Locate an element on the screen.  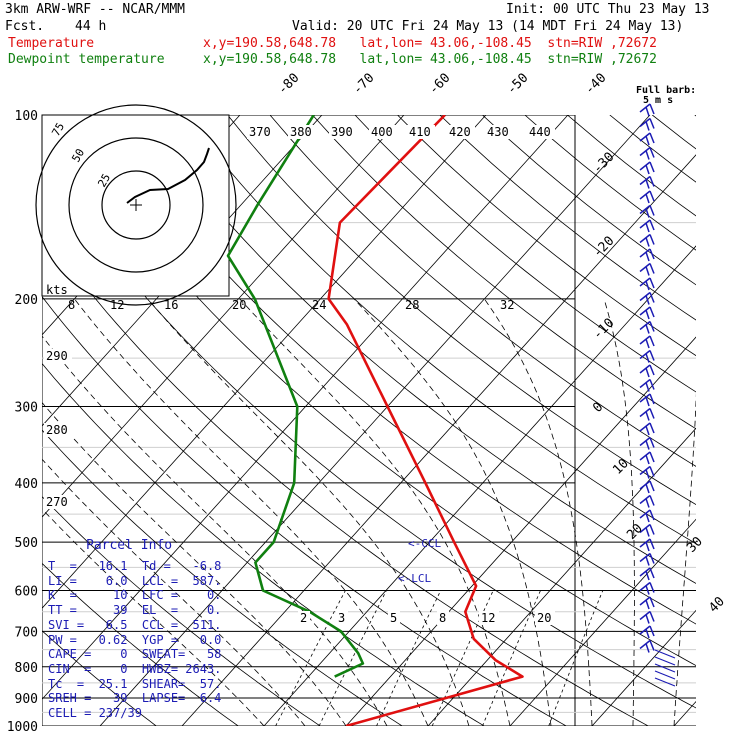
mixing-ratio-label: 8 is located at coordinates (442, 618).